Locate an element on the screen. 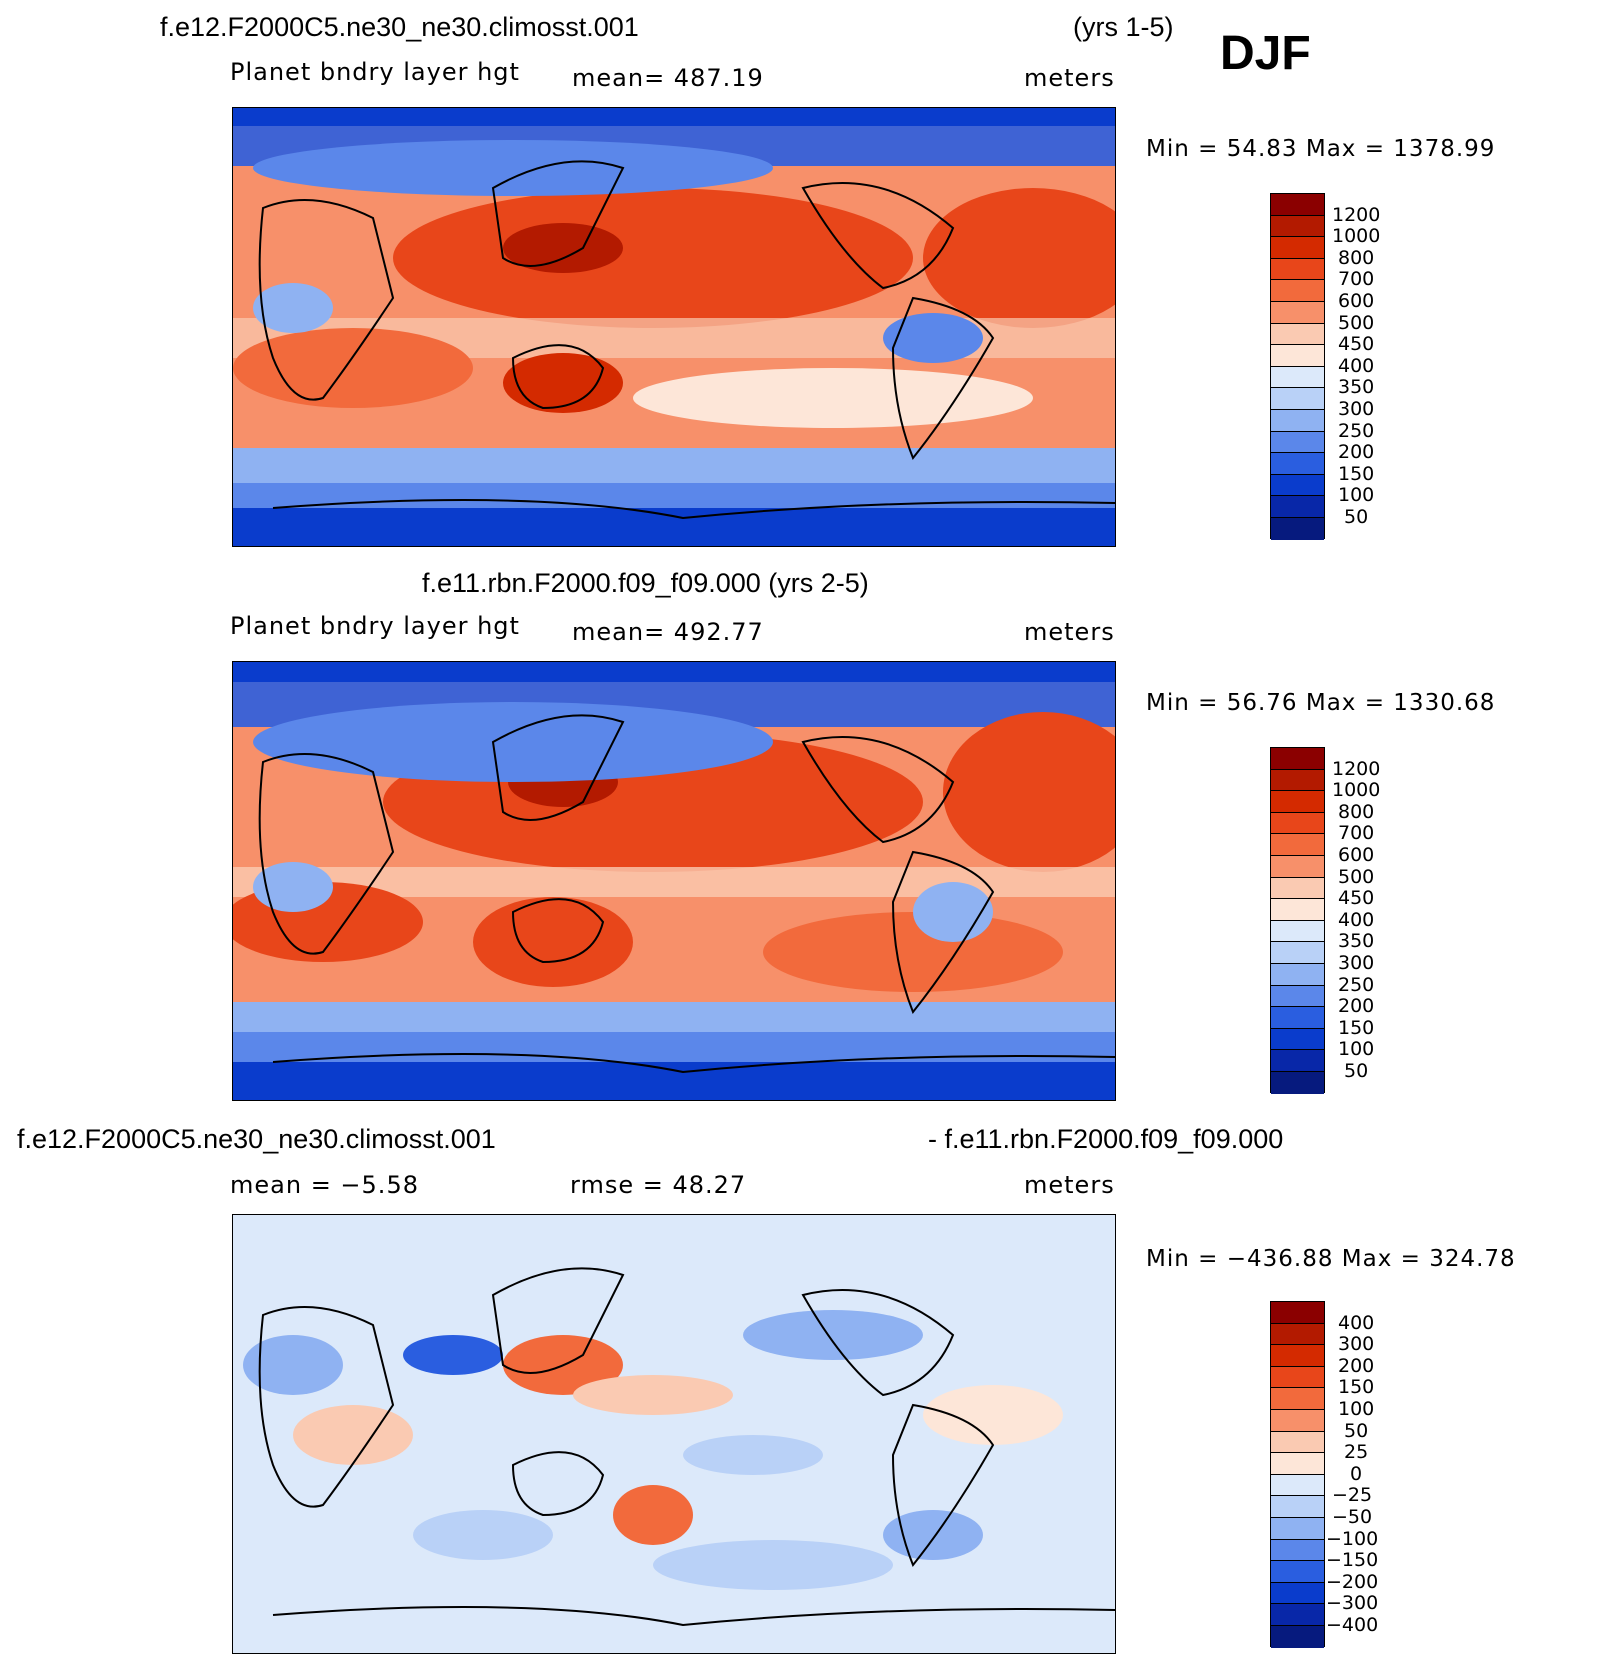 The image size is (1624, 1669). colorbar-tick-label: −400 is located at coordinates (1352, 1625).